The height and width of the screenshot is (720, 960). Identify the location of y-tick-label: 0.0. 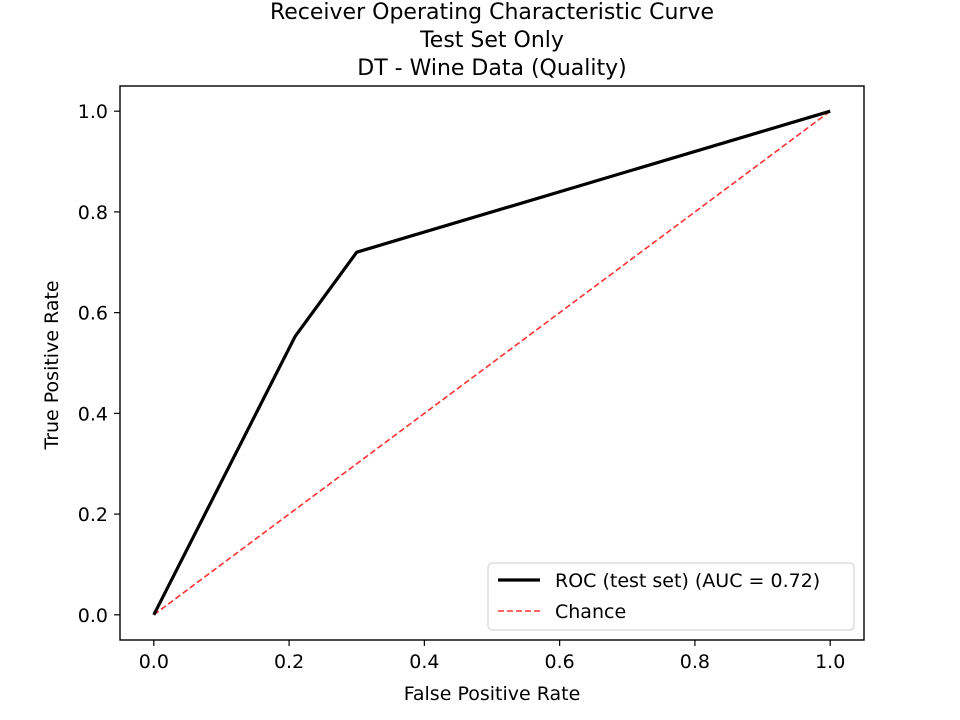
(93, 616).